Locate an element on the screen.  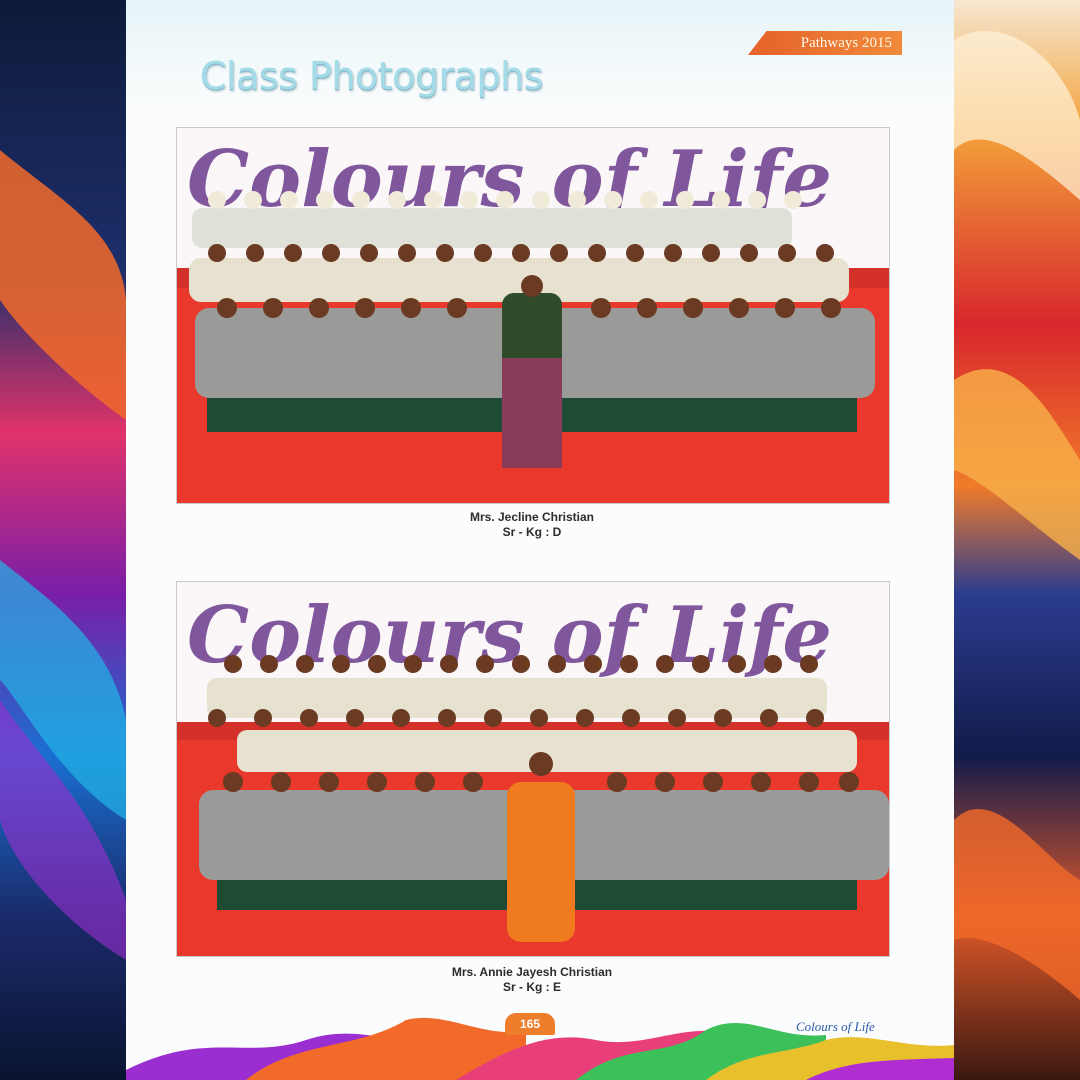
teacher-name: Mrs. Annie Jayesh Christian is located at coordinates (532, 972).